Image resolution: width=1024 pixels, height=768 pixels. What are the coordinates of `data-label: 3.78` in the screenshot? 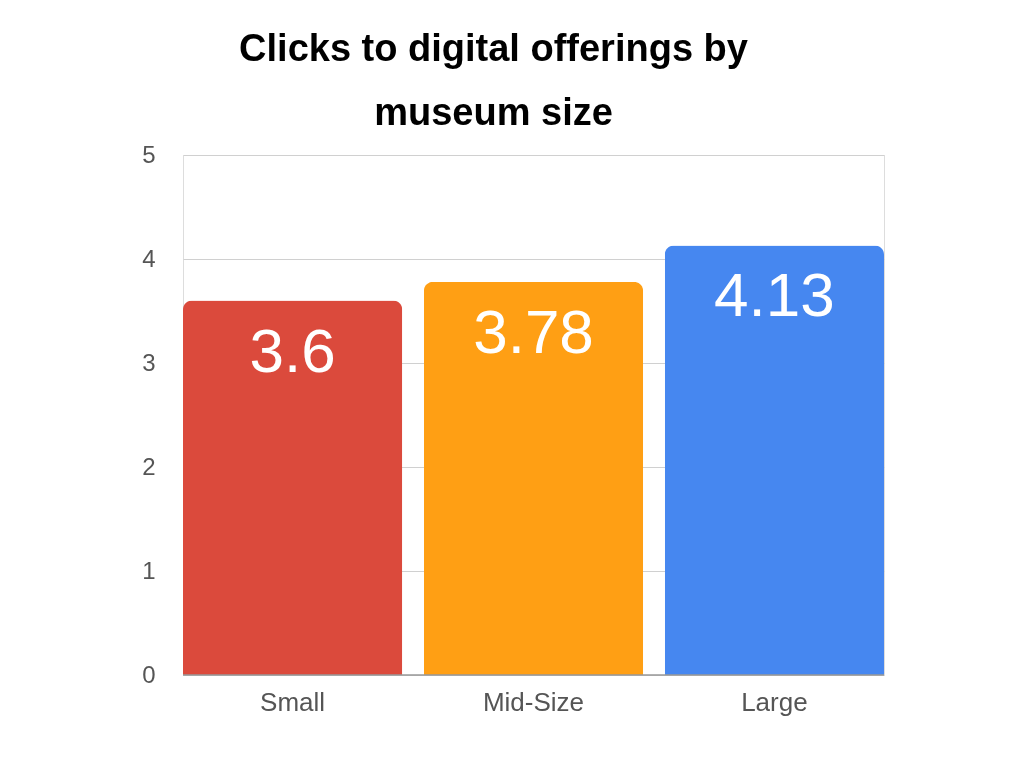 It's located at (533, 331).